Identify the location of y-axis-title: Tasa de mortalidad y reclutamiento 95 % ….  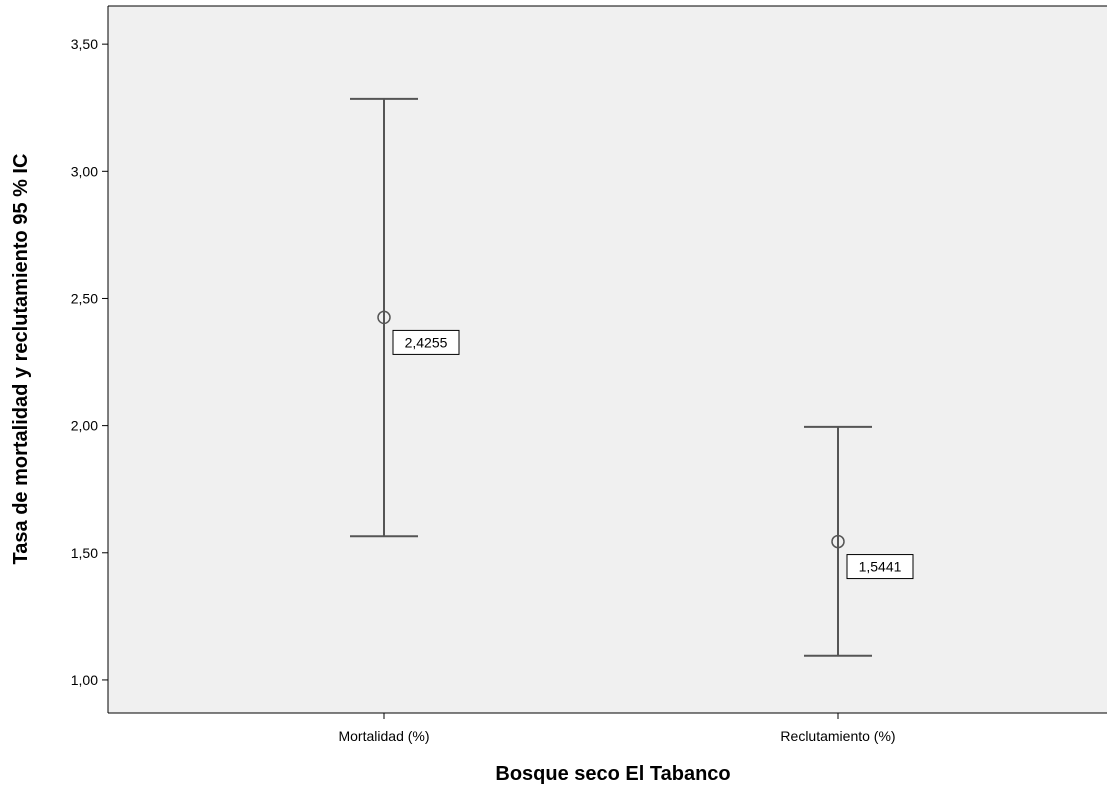
(21, 359).